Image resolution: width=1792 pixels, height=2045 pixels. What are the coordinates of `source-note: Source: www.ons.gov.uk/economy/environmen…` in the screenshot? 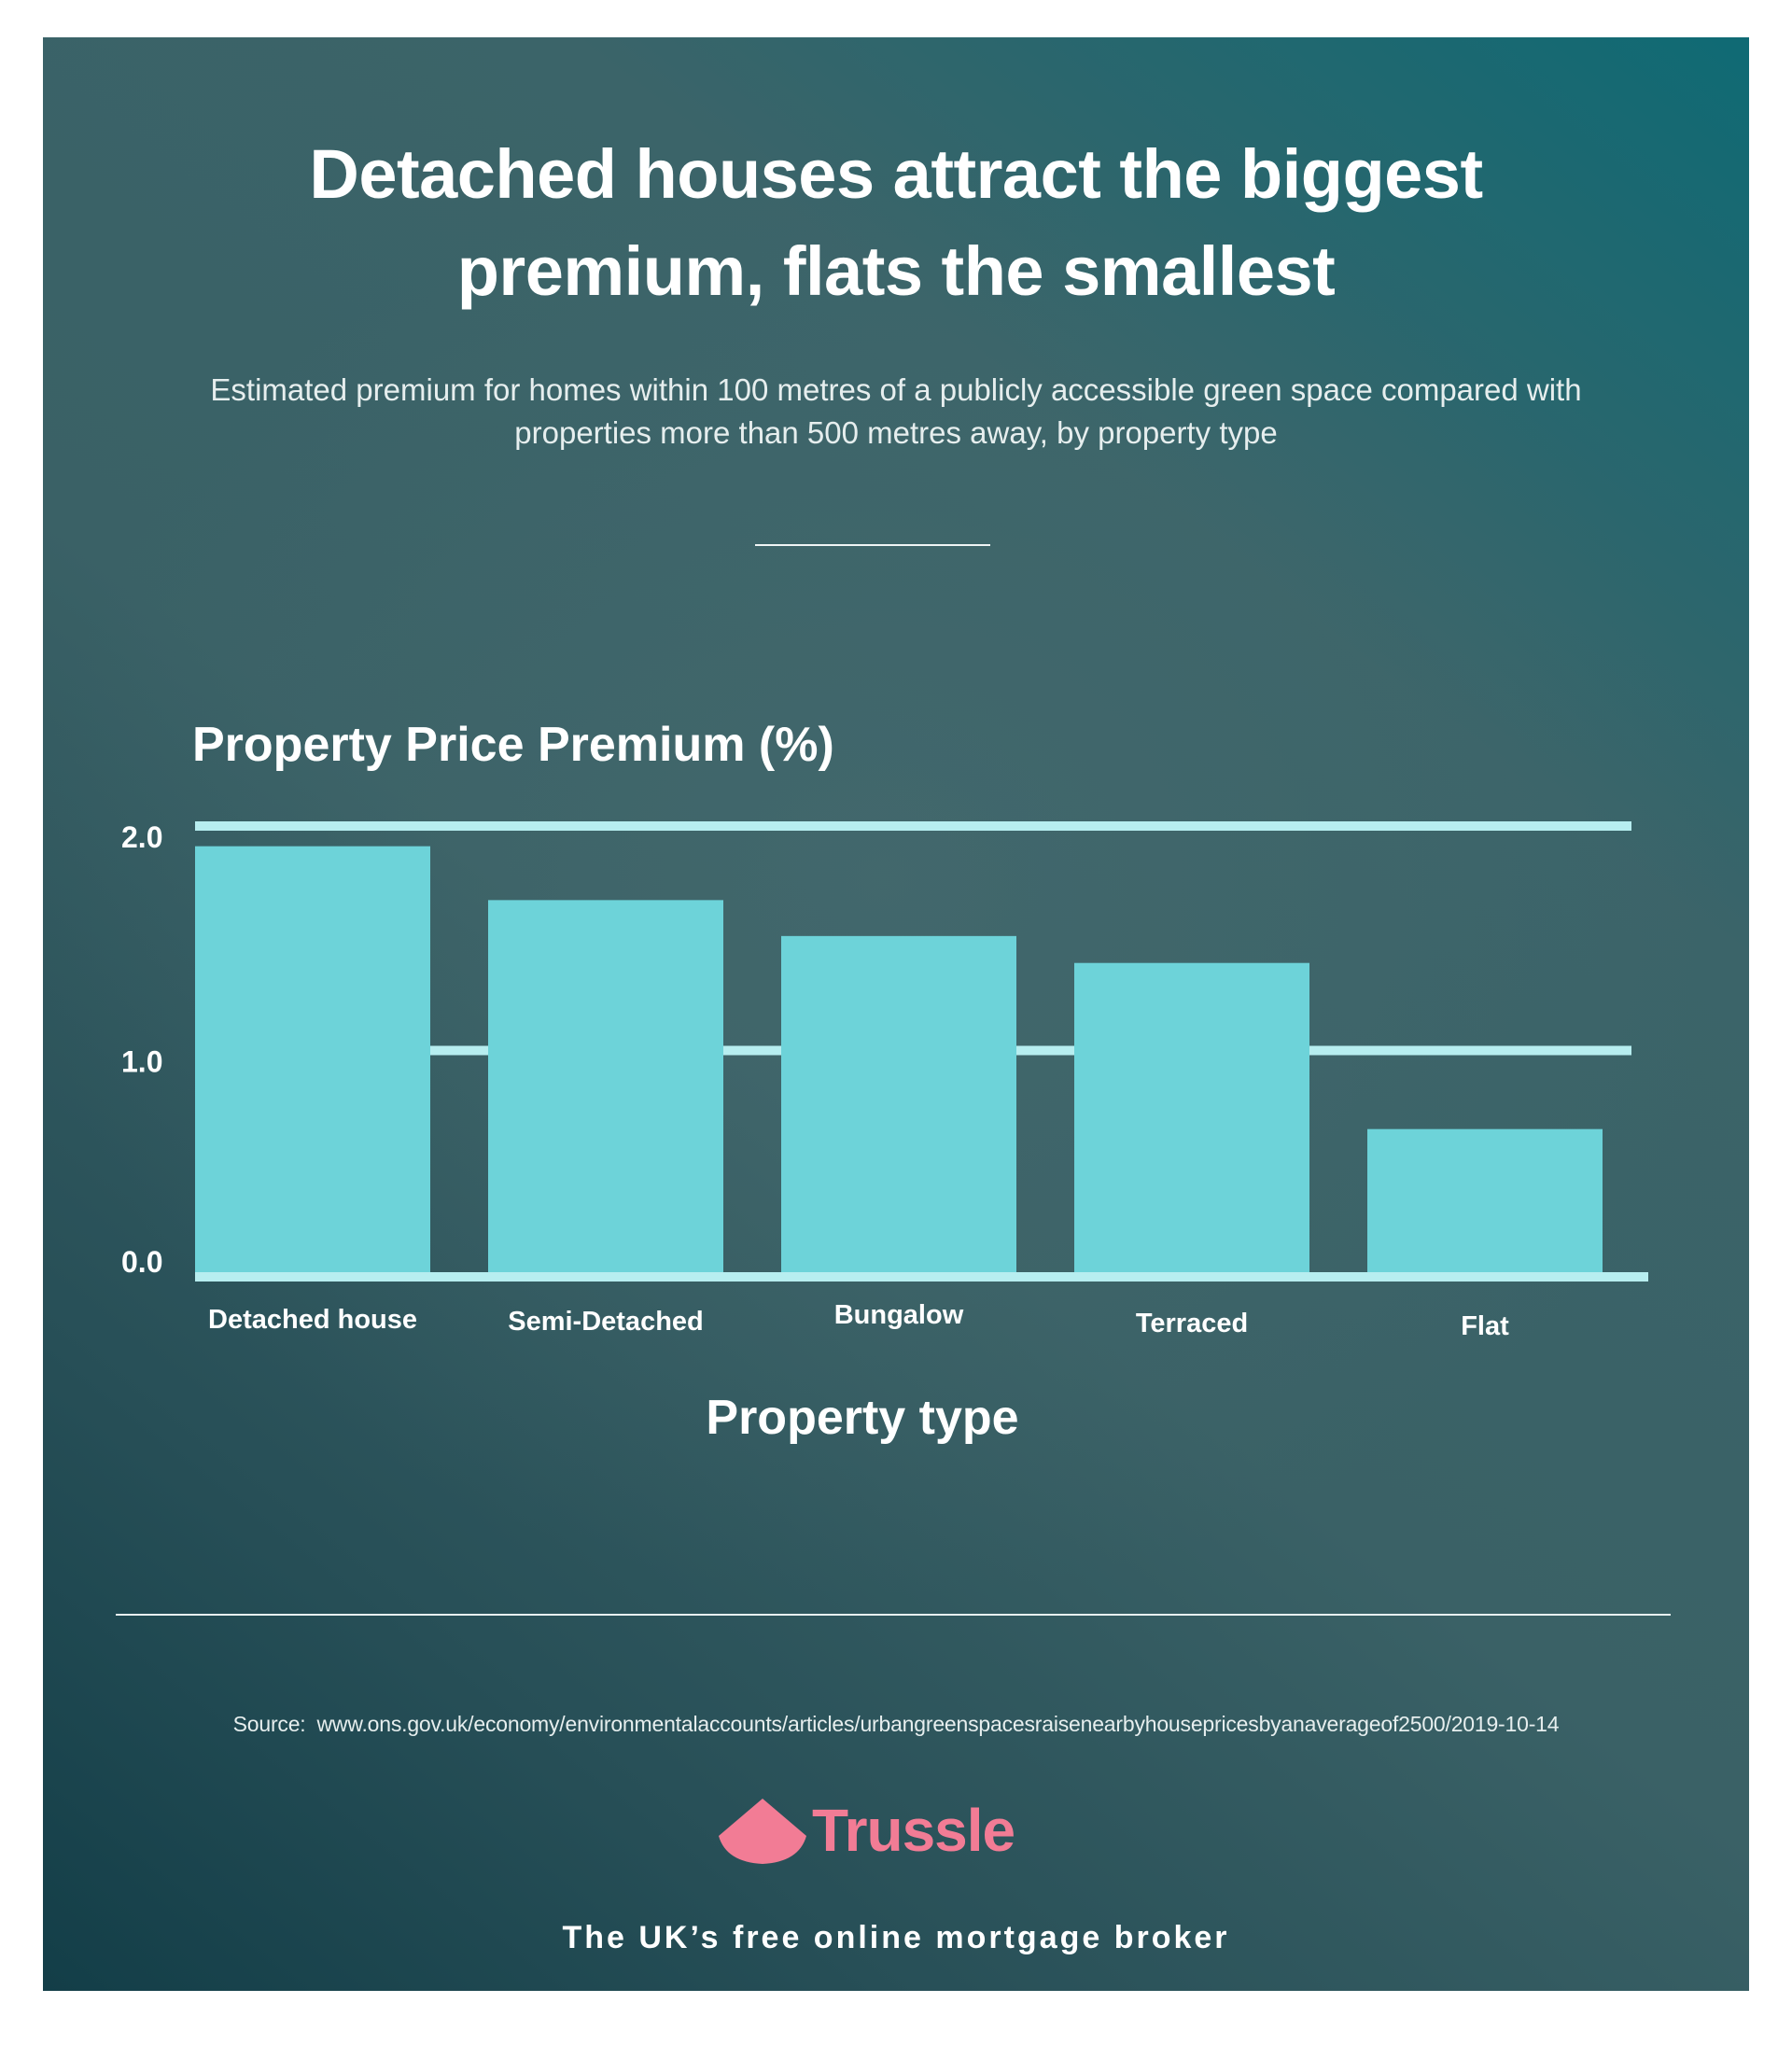 It's located at (896, 1724).